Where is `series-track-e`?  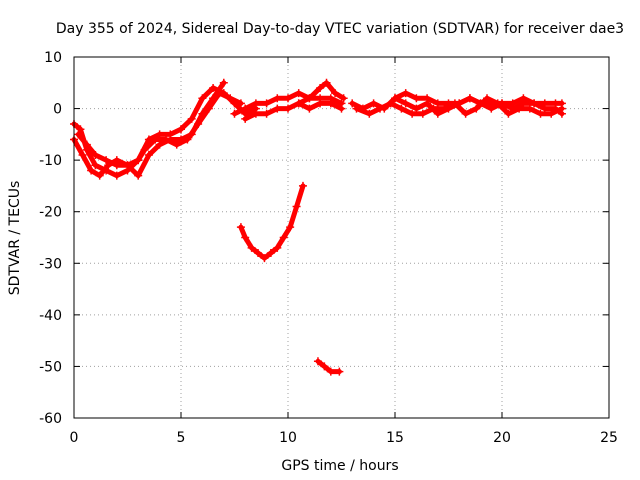
series-track-e is located at coordinates (293, 111).